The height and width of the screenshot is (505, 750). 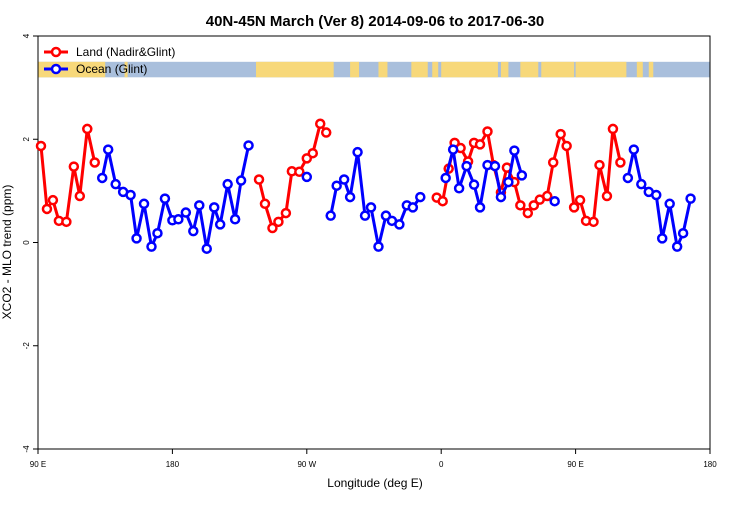 I want to click on x-axis: 90 E 180 90 W 0 90 E 180, so click(x=373, y=459).